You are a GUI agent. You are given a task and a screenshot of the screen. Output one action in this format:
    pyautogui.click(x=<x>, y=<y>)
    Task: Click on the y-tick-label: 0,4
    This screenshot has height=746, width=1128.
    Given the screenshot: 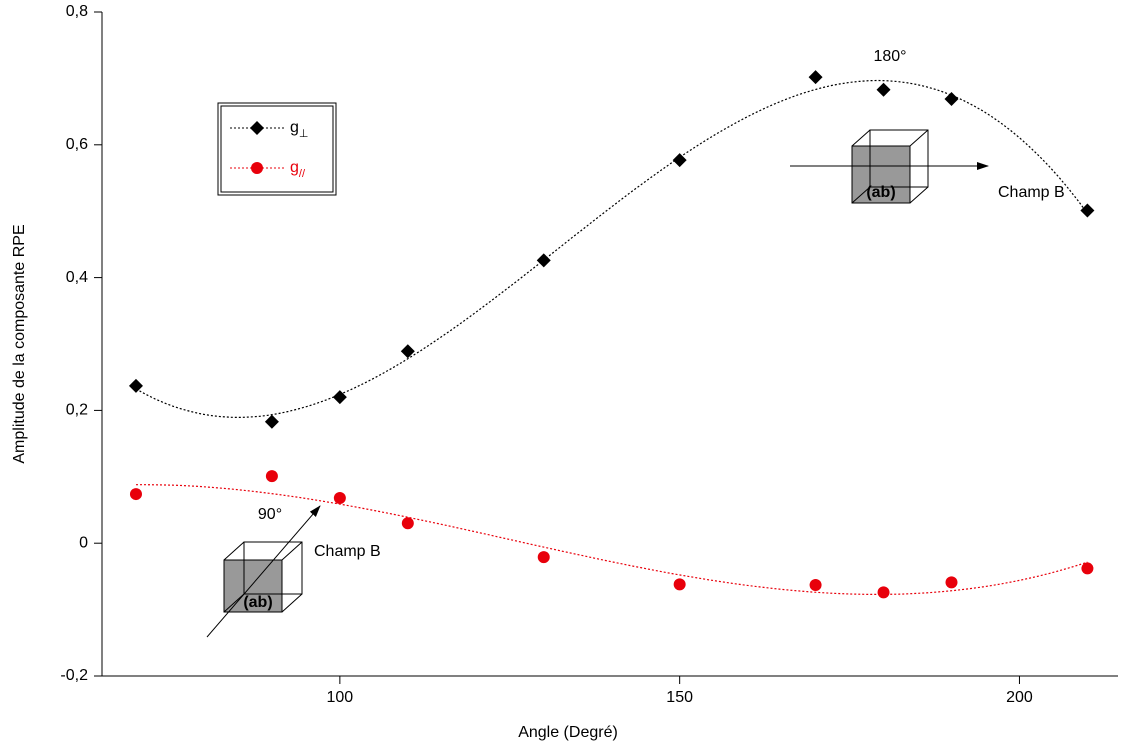 What is the action you would take?
    pyautogui.click(x=77, y=277)
    